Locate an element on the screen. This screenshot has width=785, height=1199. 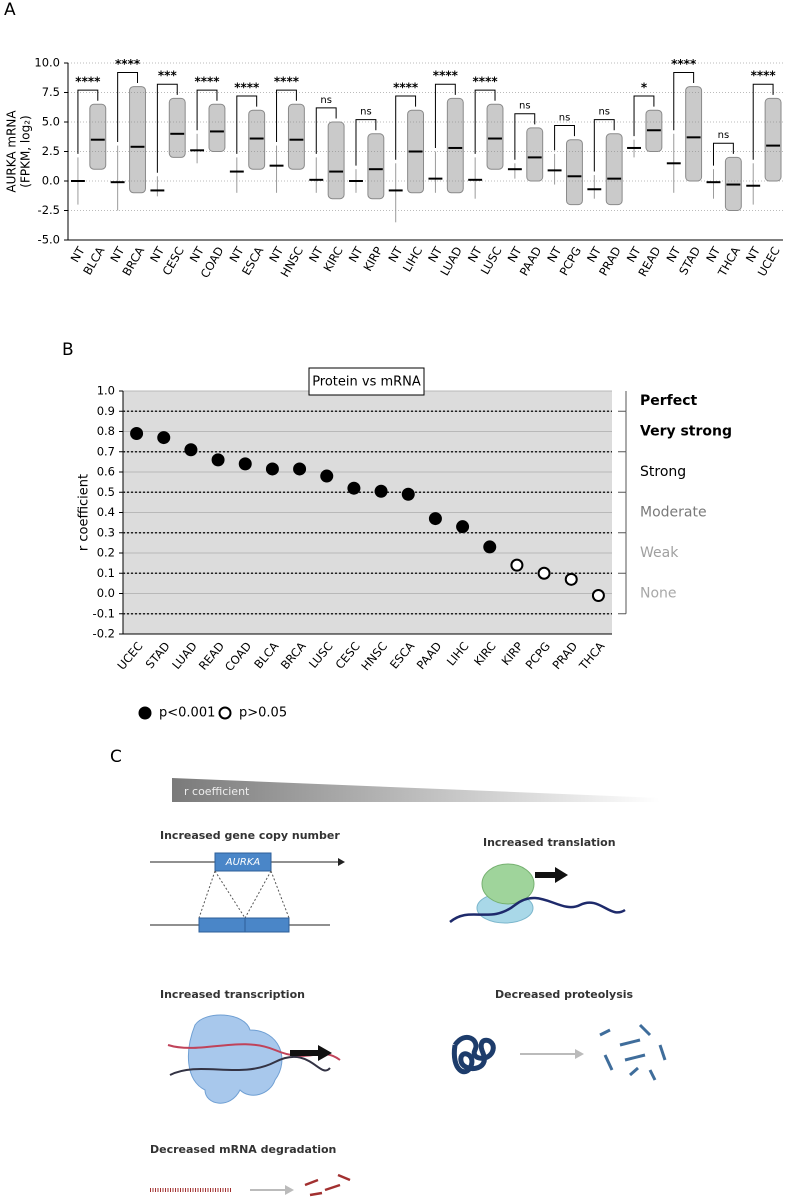
y-axis-unit: (FPKM, log₂) is located at coordinates (26, 151).